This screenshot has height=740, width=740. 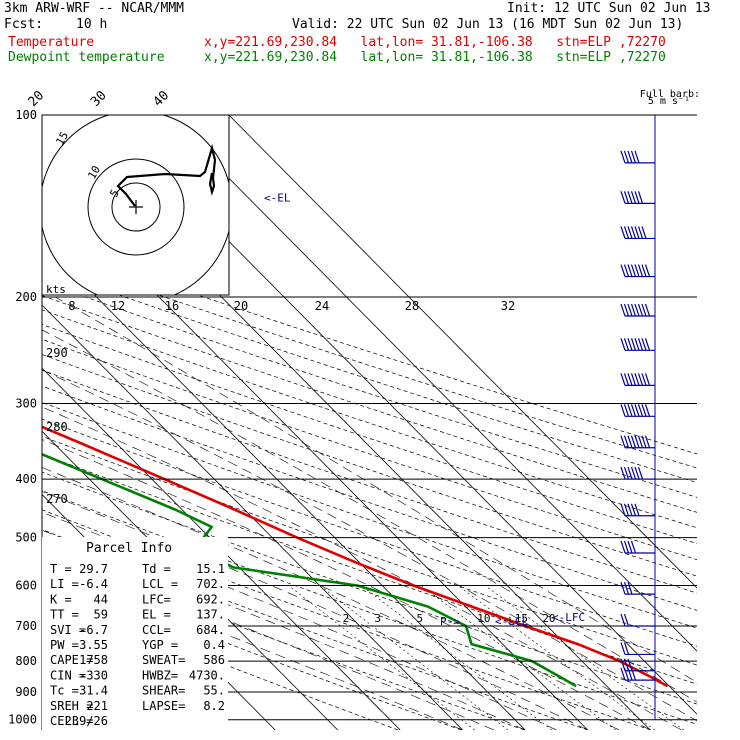 What do you see at coordinates (101, 615) in the screenshot?
I see `parcel-info-value: 59` at bounding box center [101, 615].